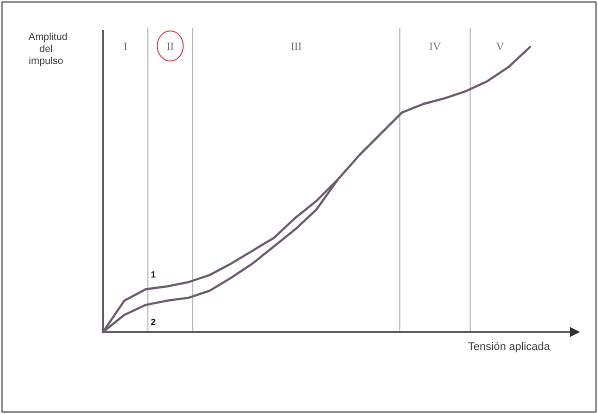 The image size is (598, 414). Describe the element at coordinates (126, 47) in the screenshot. I see `annotation: I` at that location.